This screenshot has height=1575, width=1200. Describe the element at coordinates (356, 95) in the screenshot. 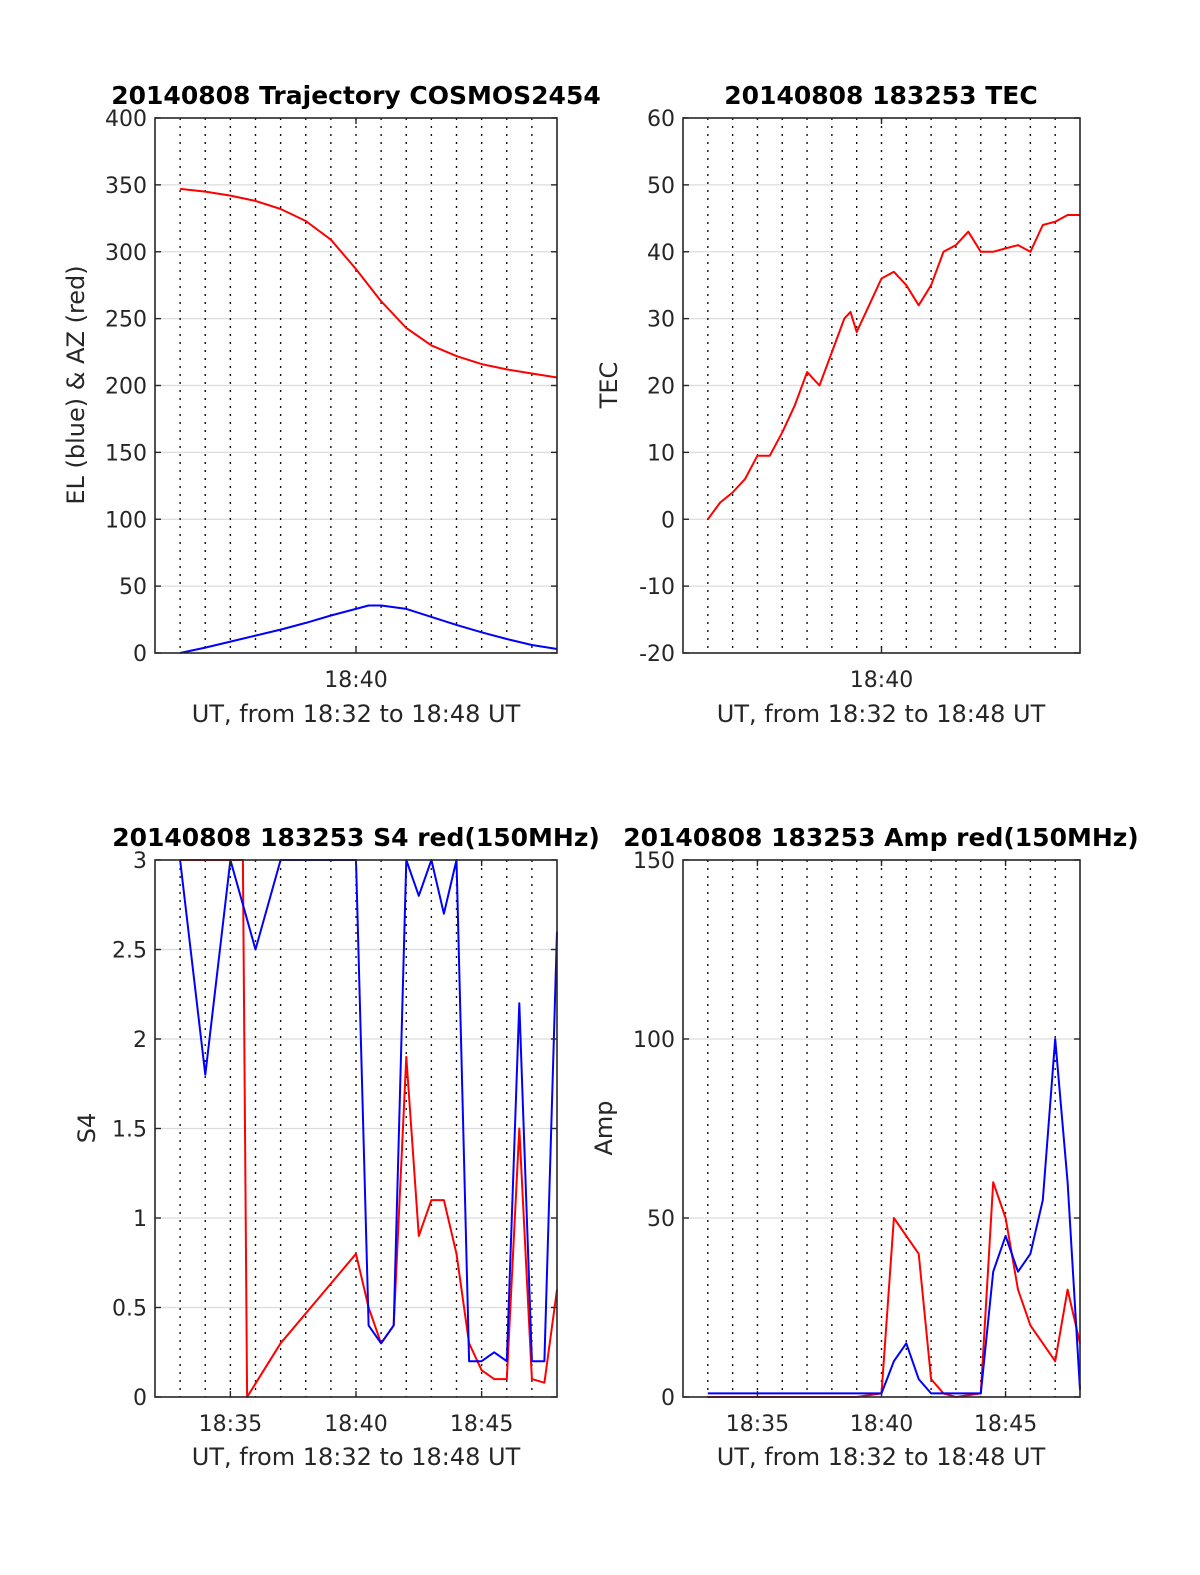

I see `chart-title: 20140808 Trajectory COSMOS2454` at that location.